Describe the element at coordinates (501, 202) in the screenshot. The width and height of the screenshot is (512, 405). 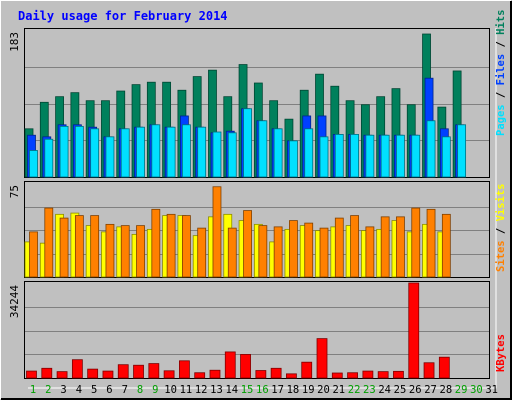
I see `legend-visits: Visits` at that location.